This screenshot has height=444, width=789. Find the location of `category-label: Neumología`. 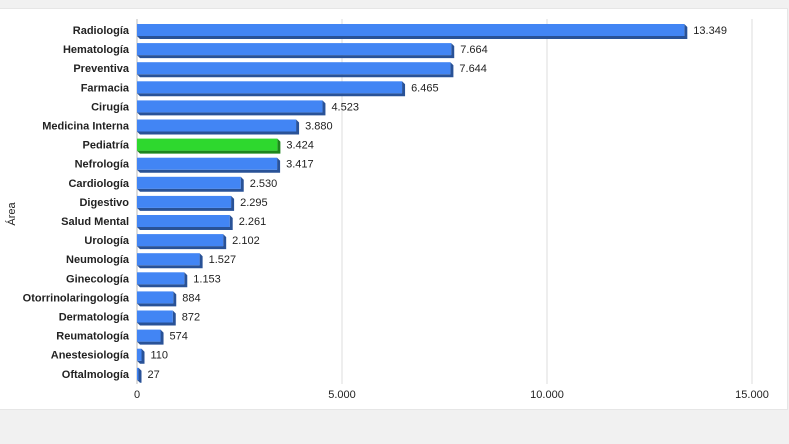

category-label: Neumología is located at coordinates (98, 260).